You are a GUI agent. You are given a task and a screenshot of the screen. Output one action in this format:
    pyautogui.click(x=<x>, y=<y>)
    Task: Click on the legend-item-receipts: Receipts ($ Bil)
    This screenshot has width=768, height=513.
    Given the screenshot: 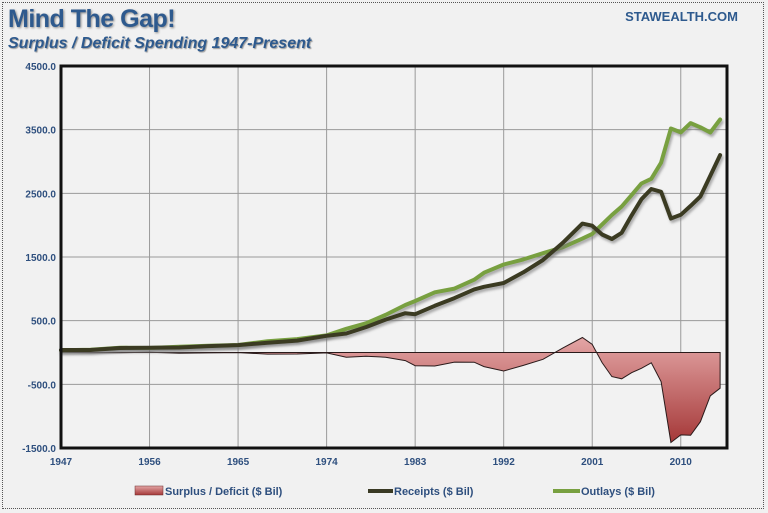 What is the action you would take?
    pyautogui.click(x=421, y=492)
    